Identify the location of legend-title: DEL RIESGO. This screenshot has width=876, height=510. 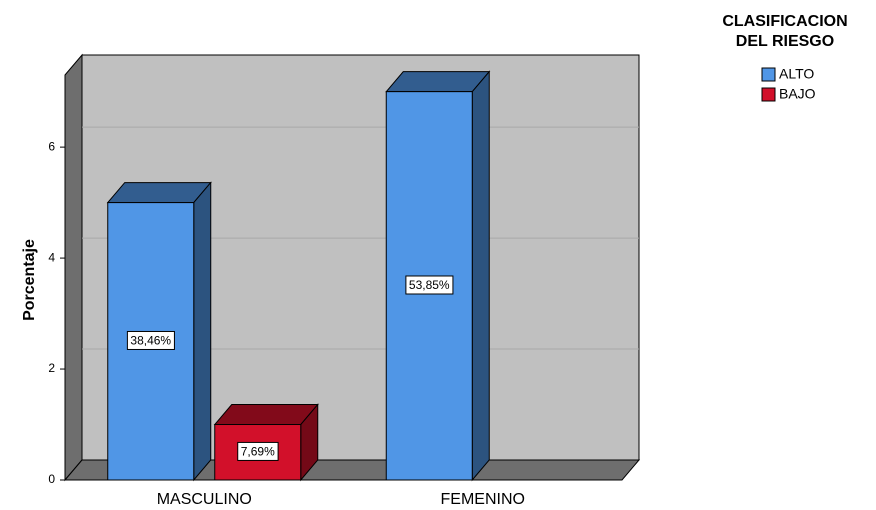
(785, 41).